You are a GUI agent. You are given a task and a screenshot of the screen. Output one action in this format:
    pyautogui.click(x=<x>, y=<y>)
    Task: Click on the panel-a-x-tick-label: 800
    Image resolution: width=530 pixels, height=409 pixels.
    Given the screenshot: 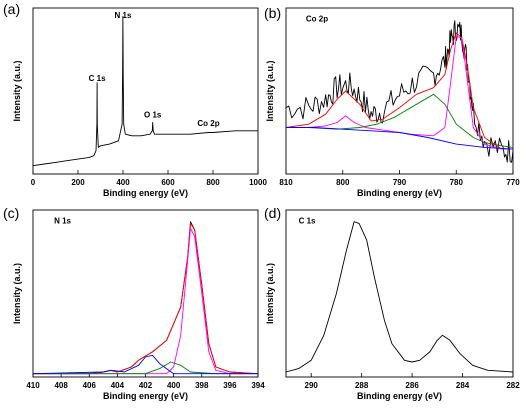 What is the action you would take?
    pyautogui.click(x=213, y=182)
    